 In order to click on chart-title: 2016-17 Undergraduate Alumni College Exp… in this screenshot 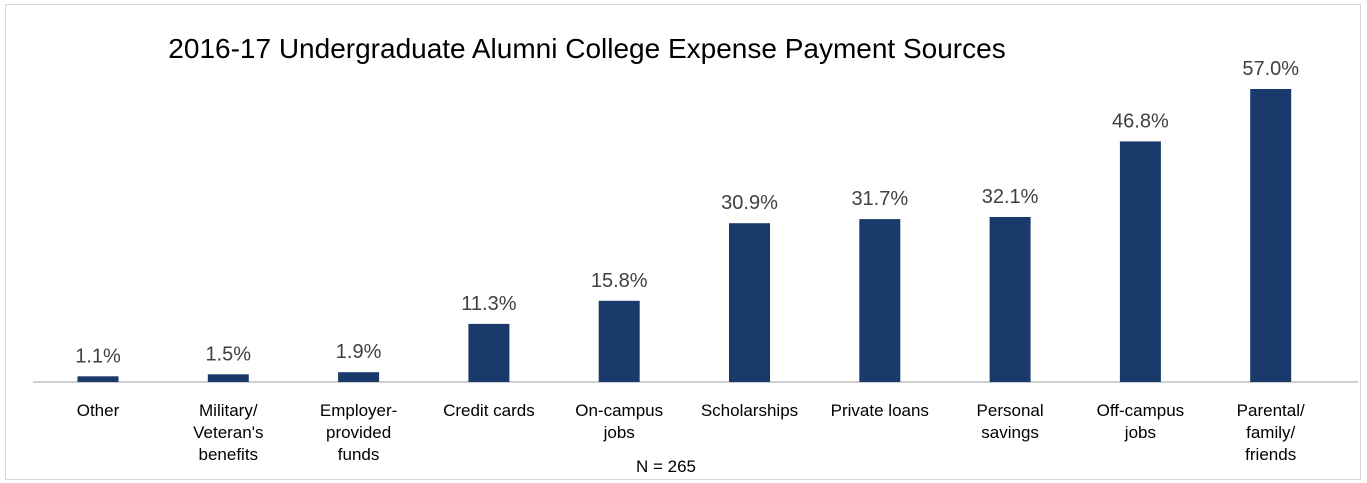, I will do `click(586, 48)`.